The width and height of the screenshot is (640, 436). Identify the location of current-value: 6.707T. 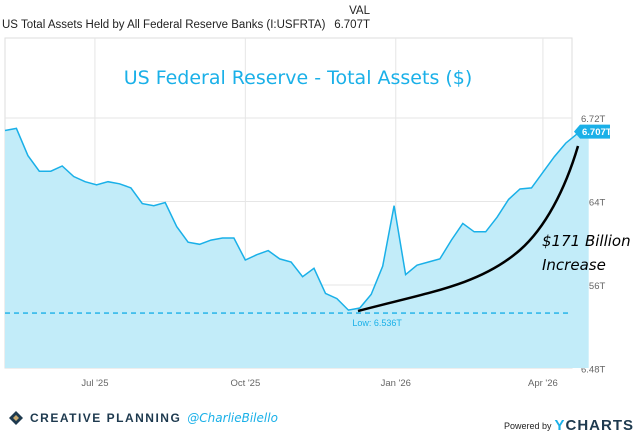
(352, 25).